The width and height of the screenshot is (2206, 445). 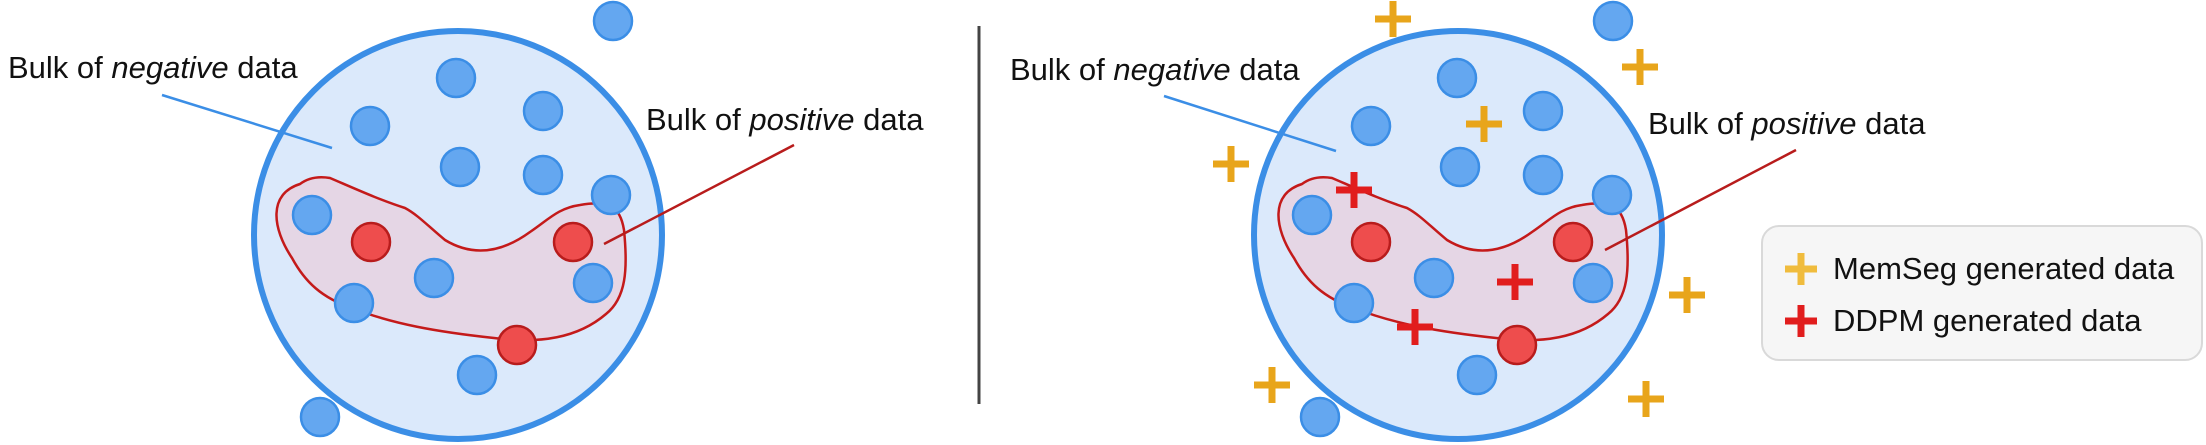 What do you see at coordinates (1155, 69) in the screenshot?
I see `right-negative-label: Bulk of negative data` at bounding box center [1155, 69].